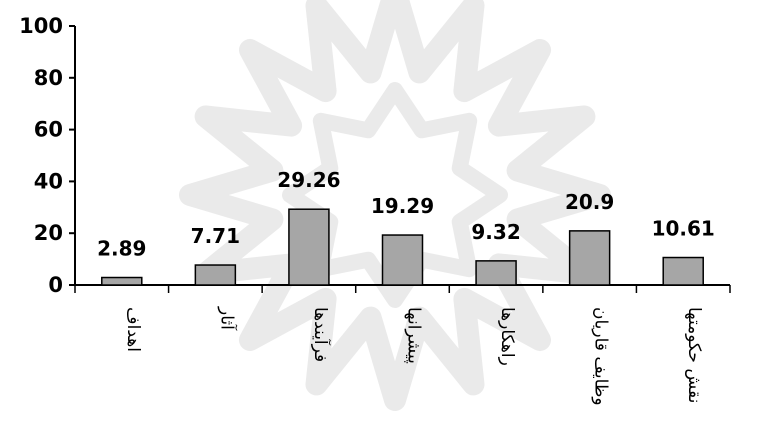 The image size is (771, 439). I want to click on category-label-1: اهداف, so click(133, 329).